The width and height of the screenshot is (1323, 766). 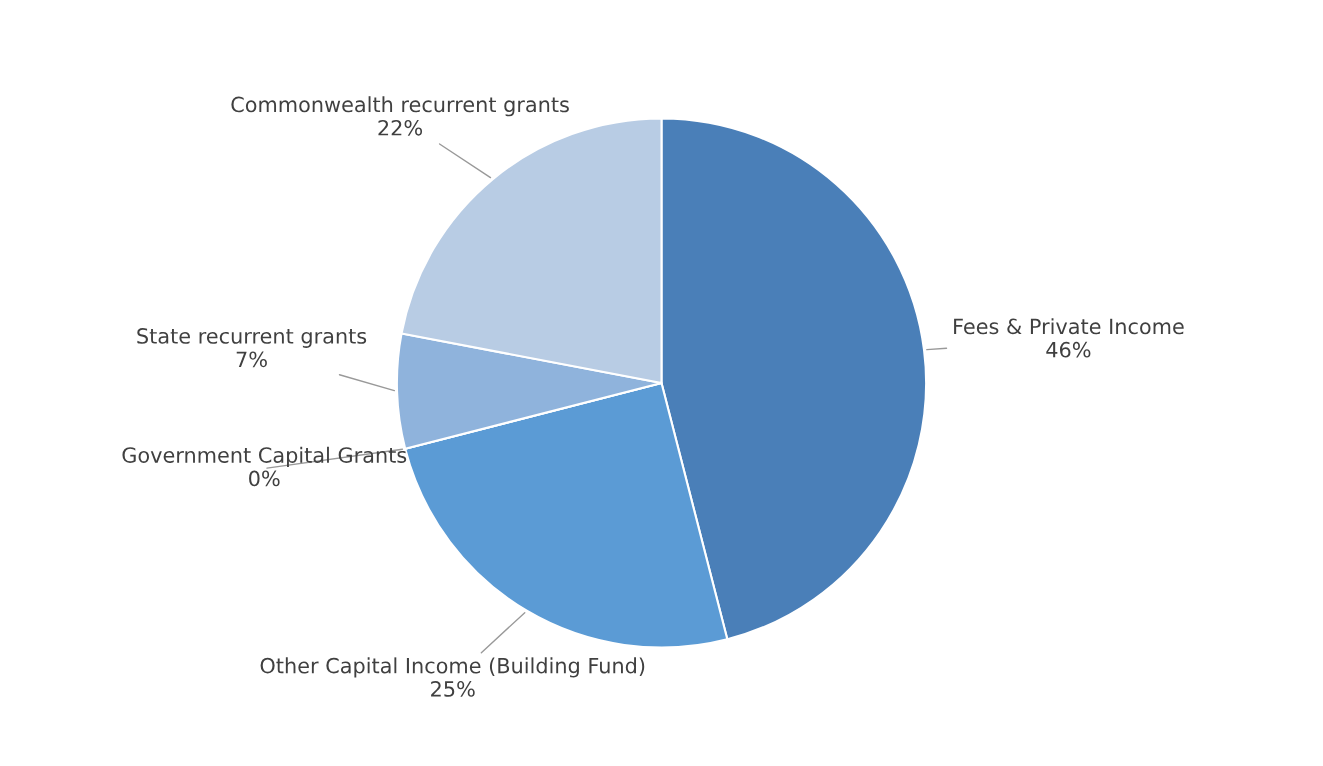 What do you see at coordinates (1068, 349) in the screenshot?
I see `data-label: 46%` at bounding box center [1068, 349].